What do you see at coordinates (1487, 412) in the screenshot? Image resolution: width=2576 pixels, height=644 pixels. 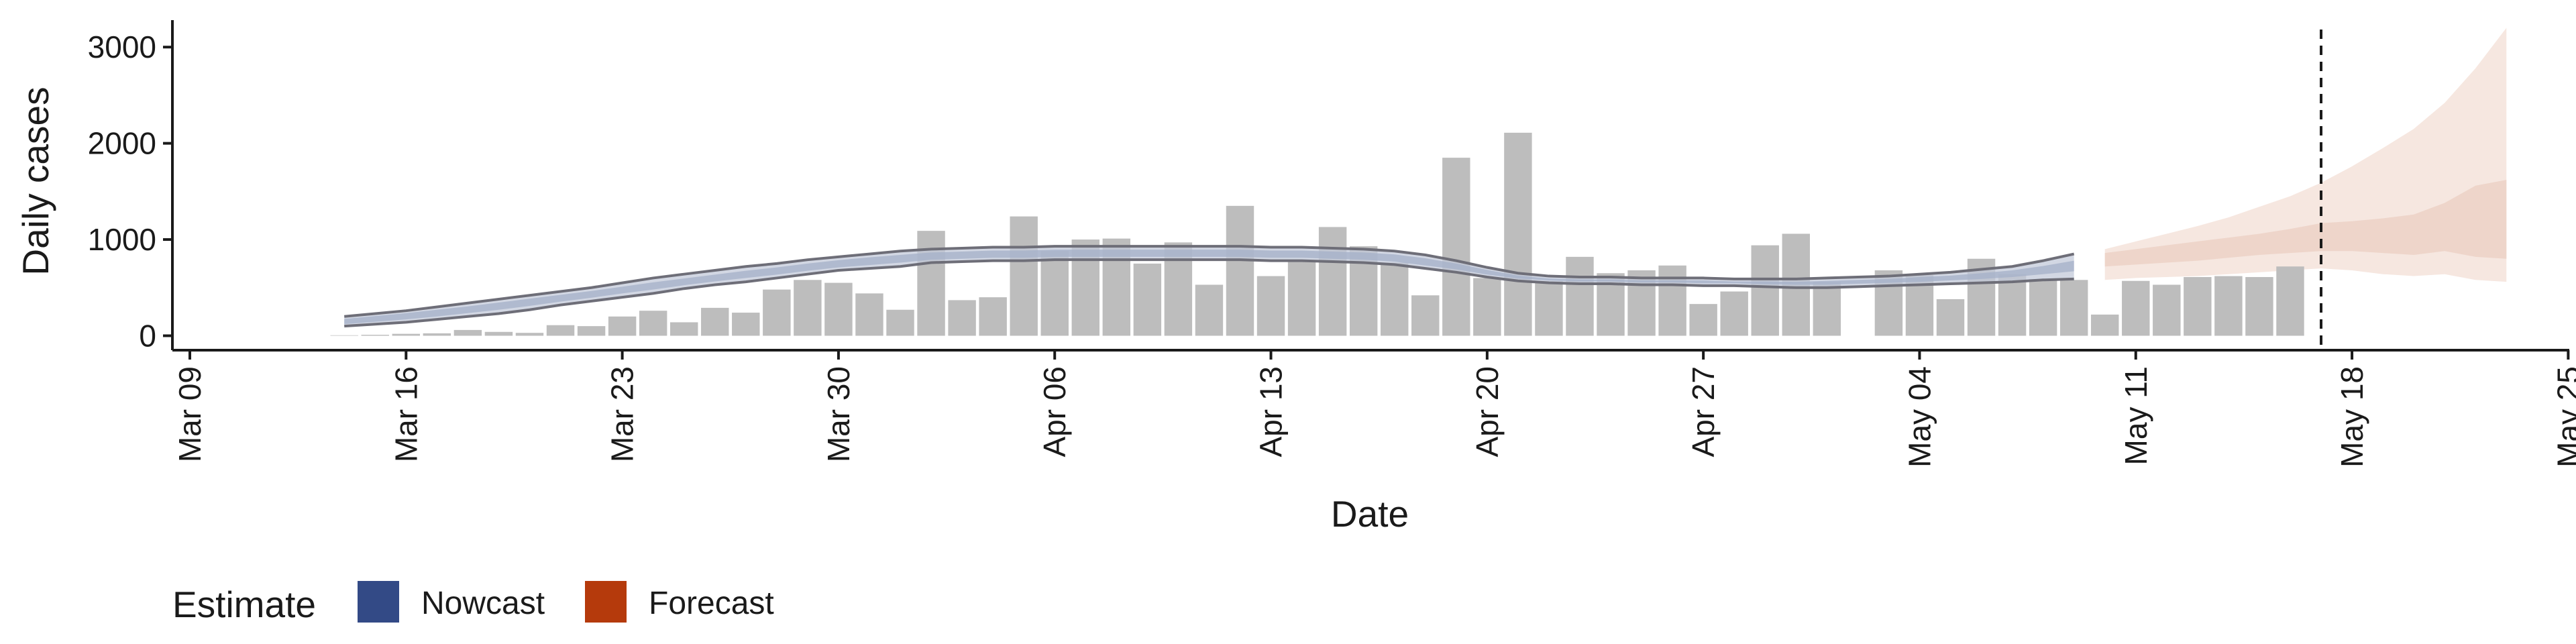 I see `x-tick-label: Apr 20` at bounding box center [1487, 412].